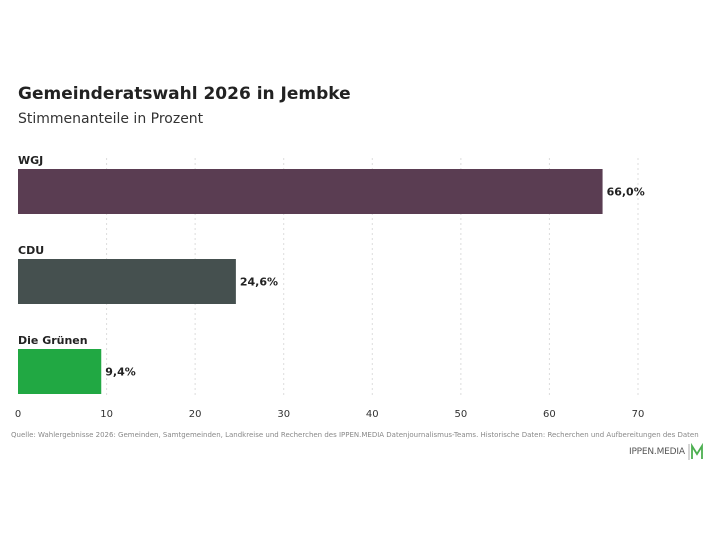  Describe the element at coordinates (695, 451) in the screenshot. I see `ippen-media-logo-icon` at that location.